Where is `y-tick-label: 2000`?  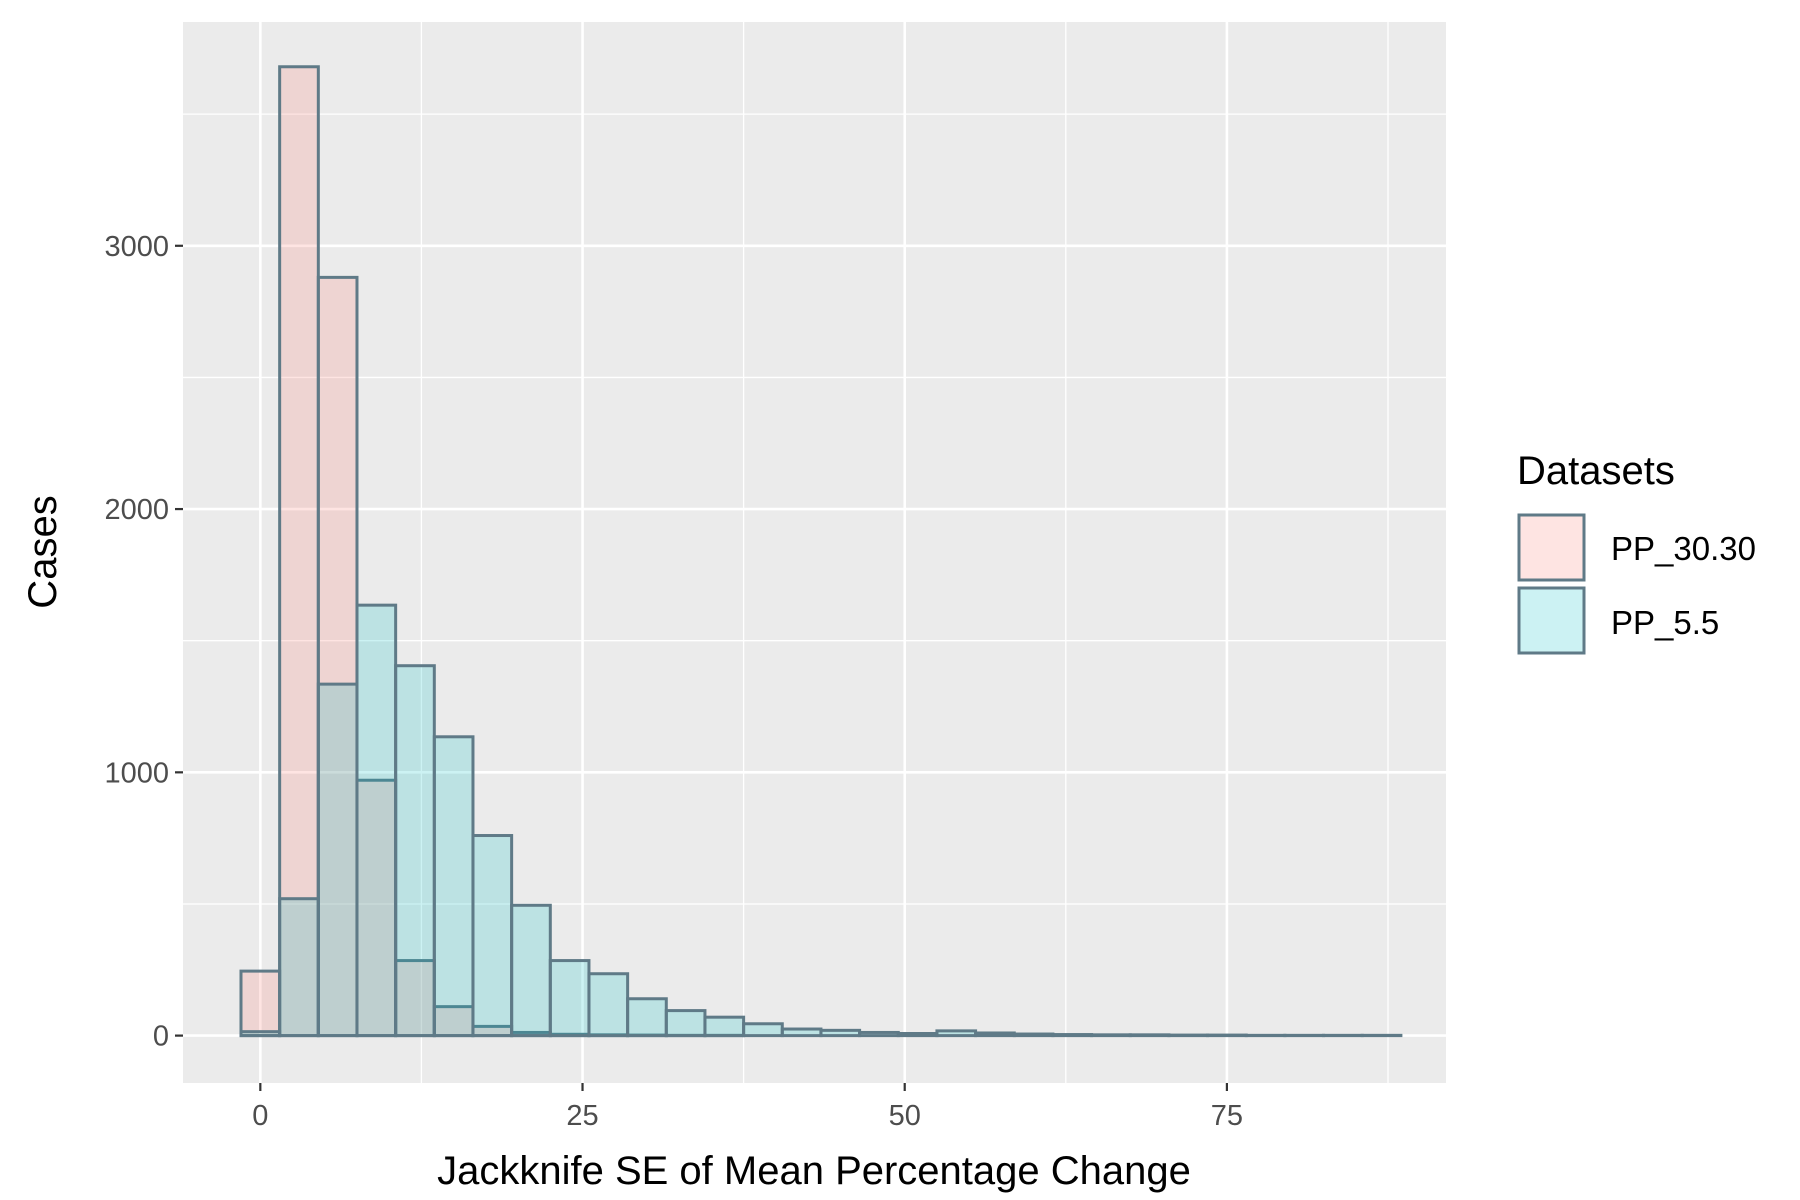
y-tick-label: 2000 is located at coordinates (136, 510).